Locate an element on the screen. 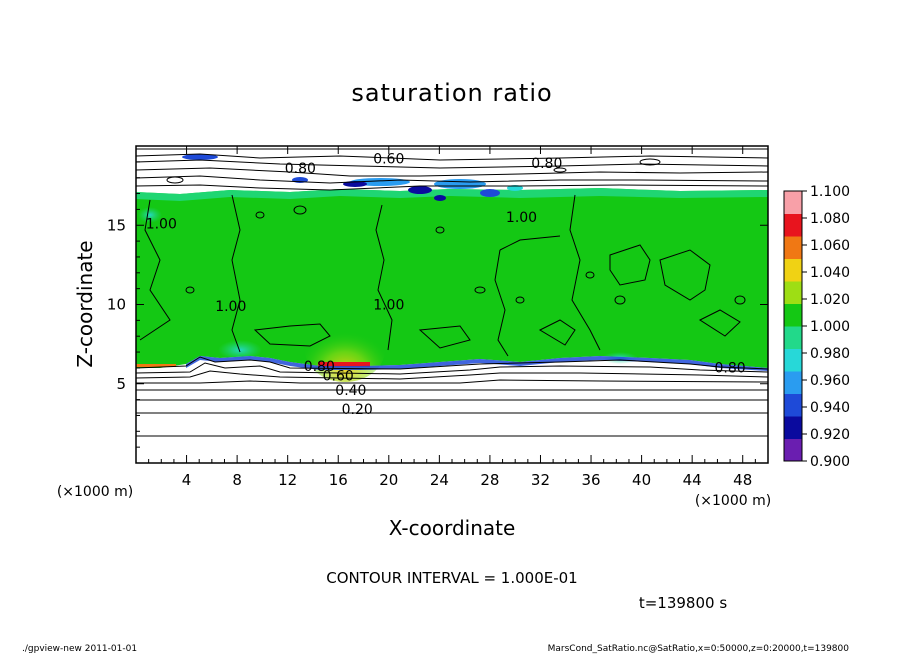 Image resolution: width=904 pixels, height=654 pixels. contour-interval: CONTOUR INTERVAL = 1.000E-01 is located at coordinates (451, 578).